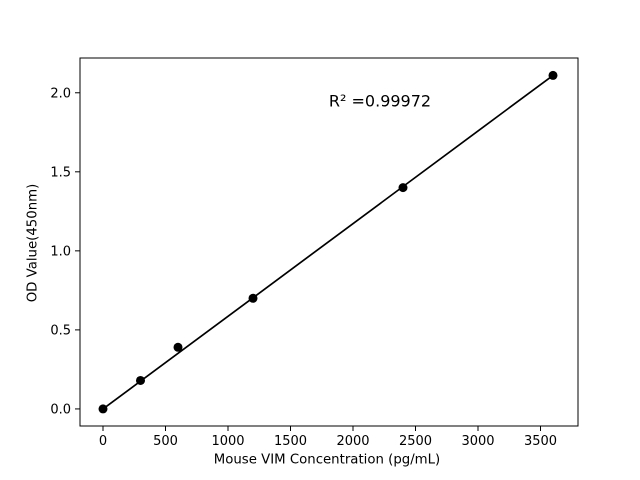 This screenshot has height=480, width=640. What do you see at coordinates (60, 93) in the screenshot?
I see `y-tick-label: 2.0` at bounding box center [60, 93].